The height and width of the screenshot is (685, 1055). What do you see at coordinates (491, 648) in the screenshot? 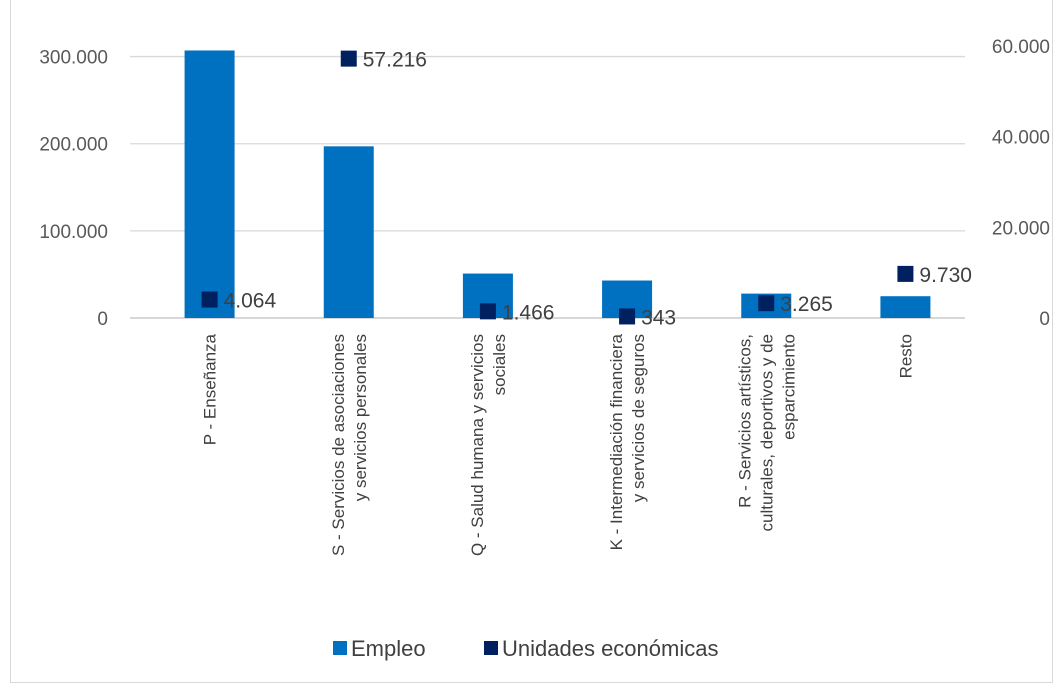
I see `legend-swatch-unidades` at bounding box center [491, 648].